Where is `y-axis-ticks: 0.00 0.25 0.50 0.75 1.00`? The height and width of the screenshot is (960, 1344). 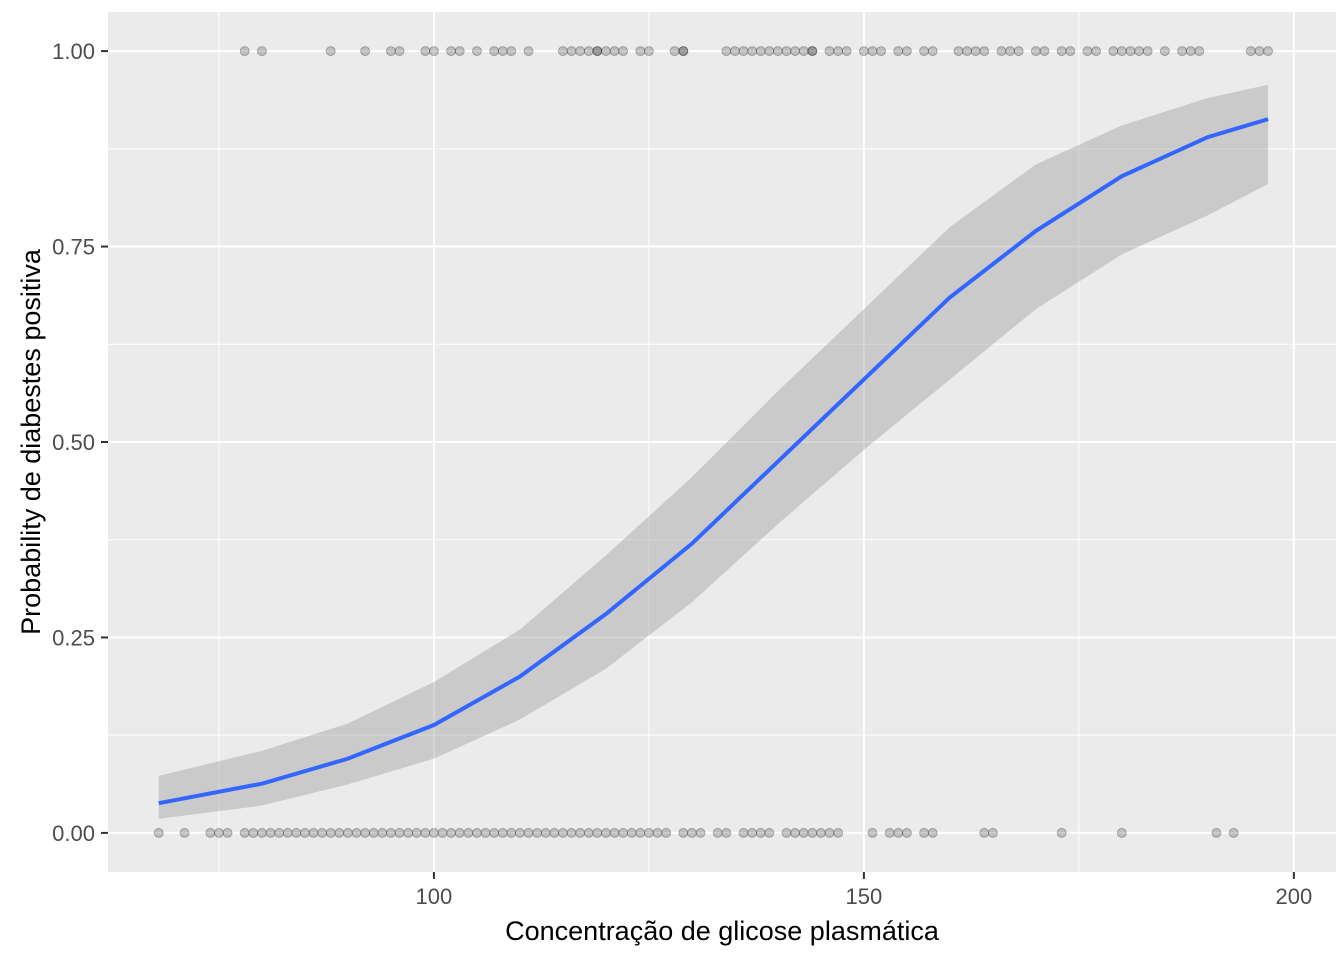
y-axis-ticks: 0.00 0.25 0.50 0.75 1.00 is located at coordinates (80, 442).